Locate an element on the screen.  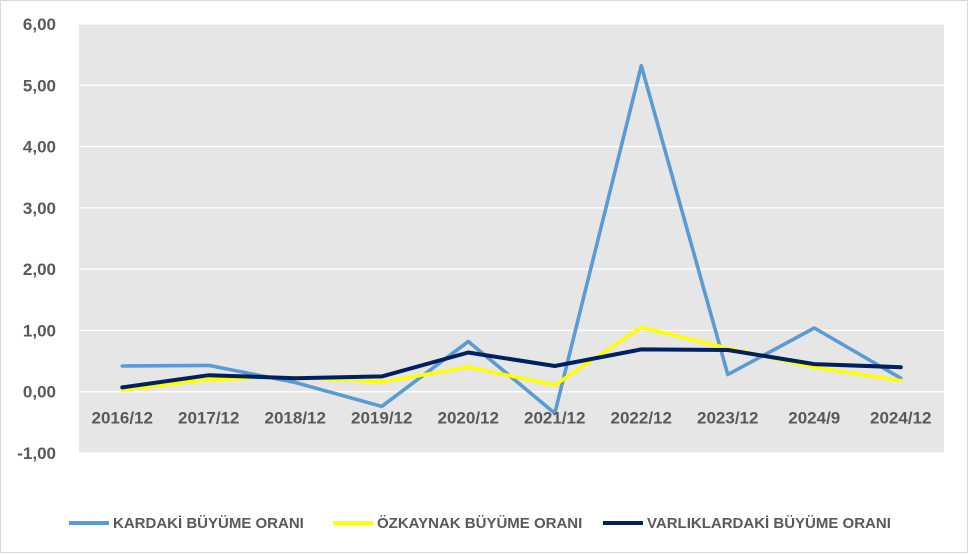
y-tick-label: 5,00 is located at coordinates (39, 85).